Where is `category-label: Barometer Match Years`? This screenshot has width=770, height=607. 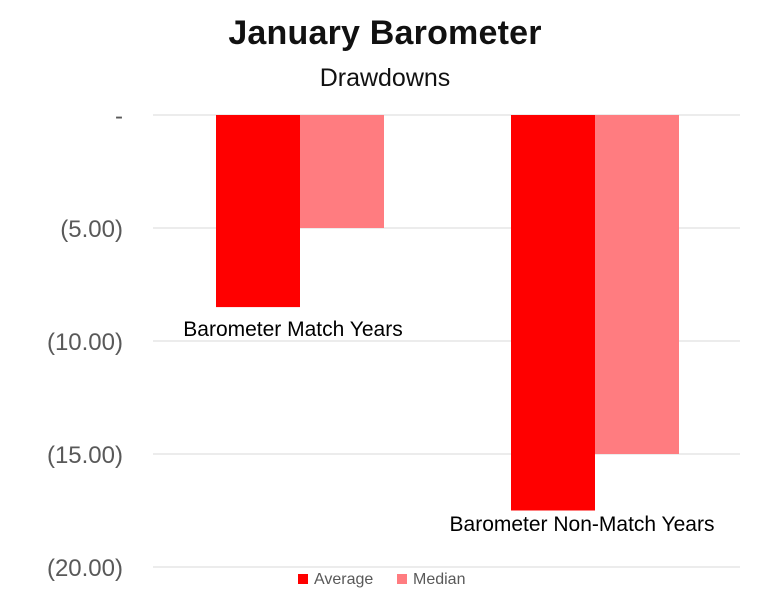
category-label: Barometer Match Years is located at coordinates (292, 329).